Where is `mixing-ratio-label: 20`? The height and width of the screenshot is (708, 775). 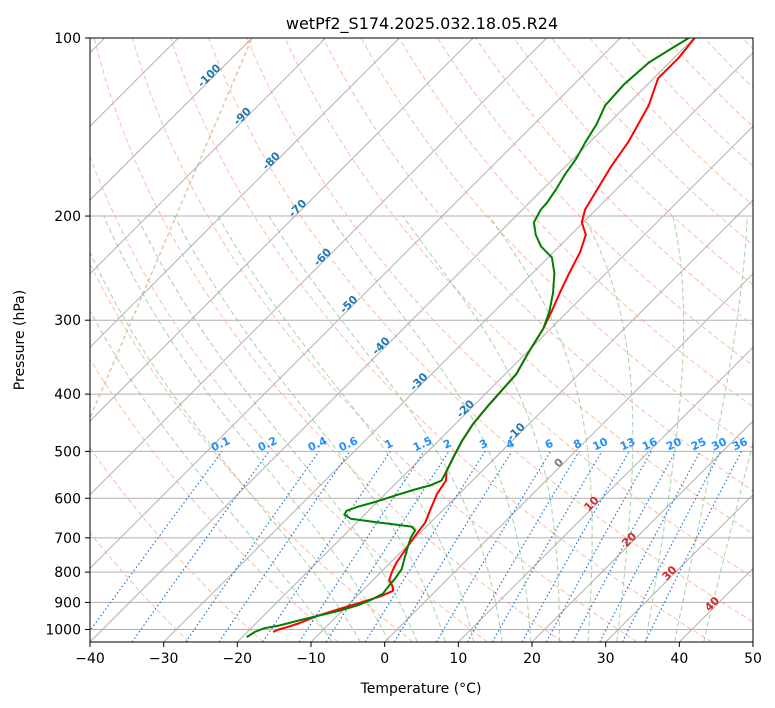
mixing-ratio-label: 20 is located at coordinates (674, 444).